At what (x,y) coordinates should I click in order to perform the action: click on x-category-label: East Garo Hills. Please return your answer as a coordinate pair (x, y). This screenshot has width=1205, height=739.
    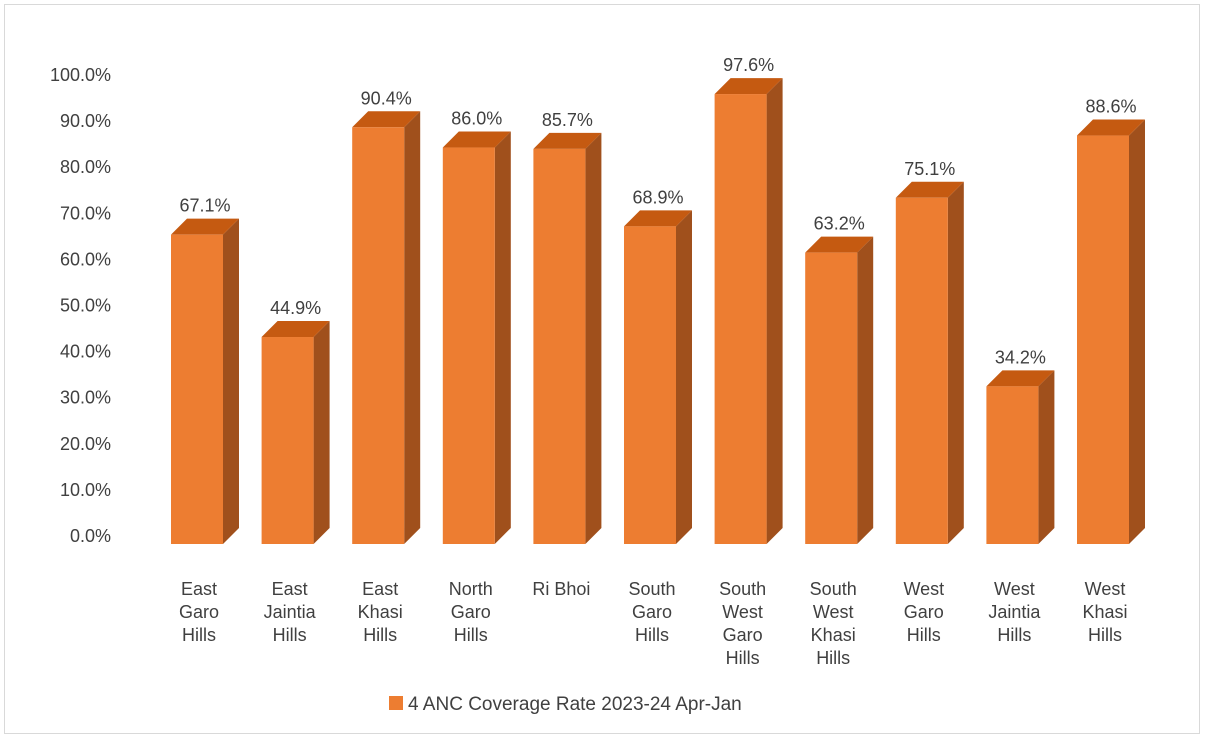
    Looking at the image, I should click on (199, 612).